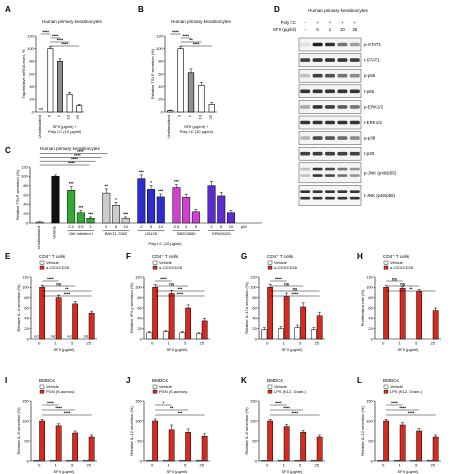 This screenshot has width=474, height=474. I want to click on panel-f-ylabel: Relative IFN-γ secretion (%), so click(131, 307).